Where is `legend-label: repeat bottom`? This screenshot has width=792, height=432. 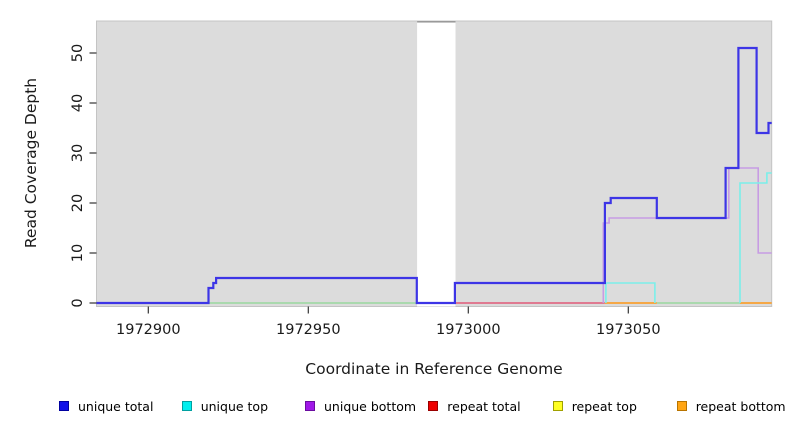
legend-label: repeat bottom is located at coordinates (740, 406).